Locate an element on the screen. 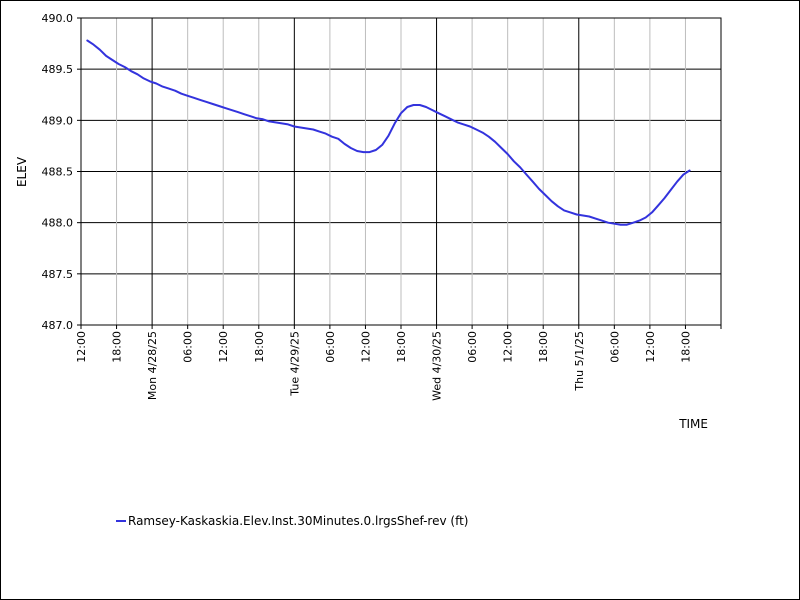  y-tick-label: 490.0 is located at coordinates (58, 18).